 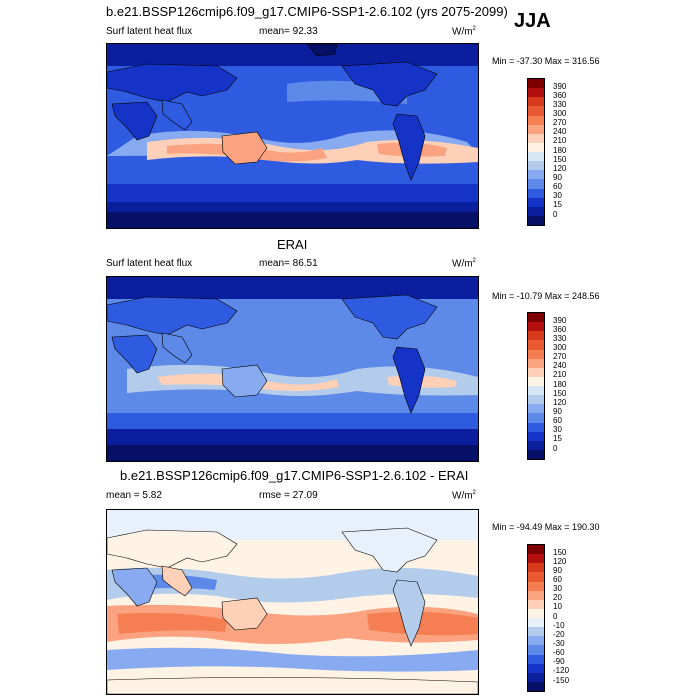 I want to click on panel3-colorbar-label: -60, so click(x=559, y=652).